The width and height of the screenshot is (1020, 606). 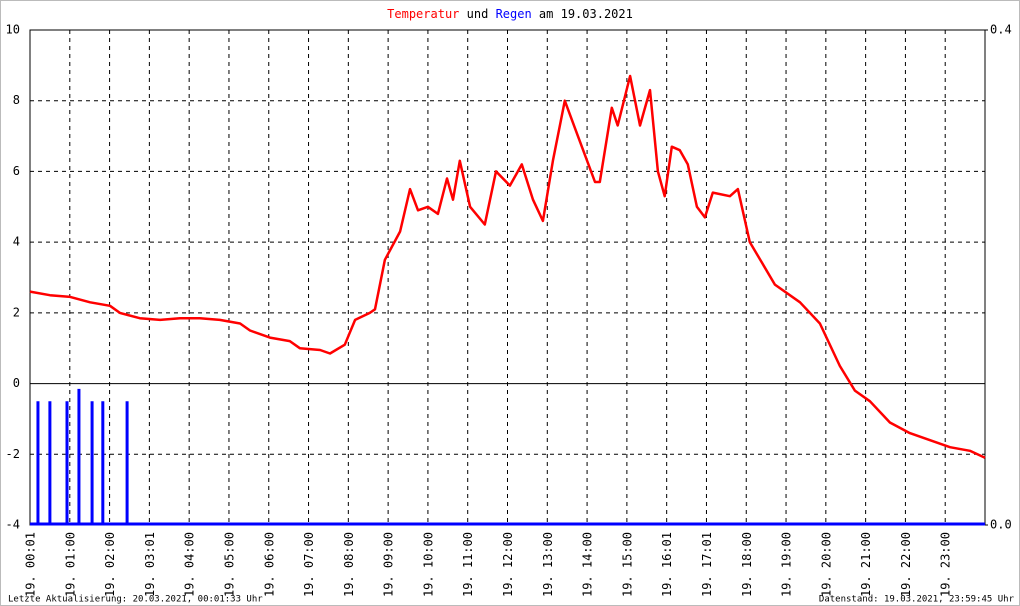 What do you see at coordinates (787, 564) in the screenshot?
I see `x-tick-label: 19. 19:00` at bounding box center [787, 564].